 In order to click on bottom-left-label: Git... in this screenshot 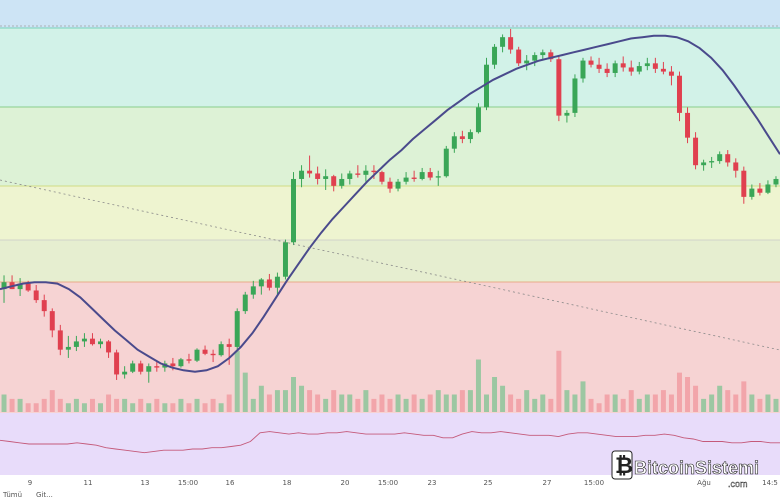, I will do `click(44, 495)`.